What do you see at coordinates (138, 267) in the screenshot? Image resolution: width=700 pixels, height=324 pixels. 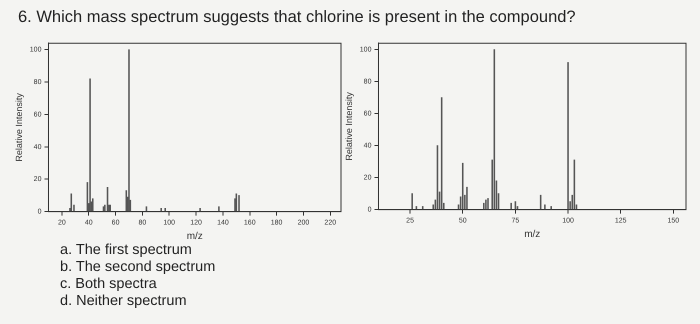 I see `text: b. The second spectrum` at bounding box center [138, 267].